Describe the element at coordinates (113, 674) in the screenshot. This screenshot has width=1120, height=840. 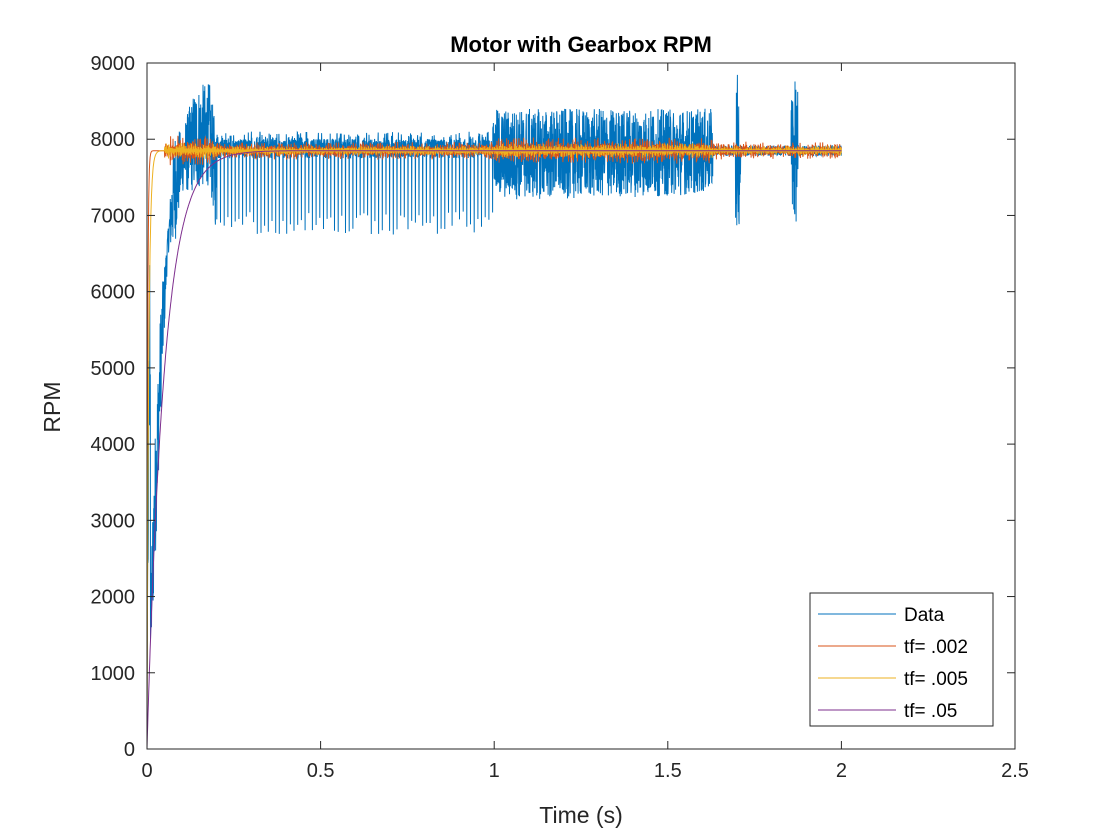
I see `y-tick-label: 1000` at that location.